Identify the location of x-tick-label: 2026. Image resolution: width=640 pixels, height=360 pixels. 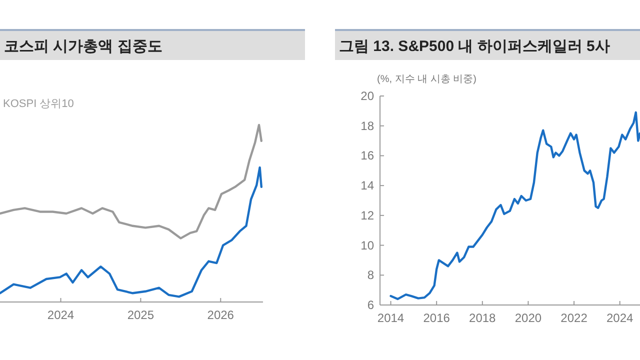
(220, 315).